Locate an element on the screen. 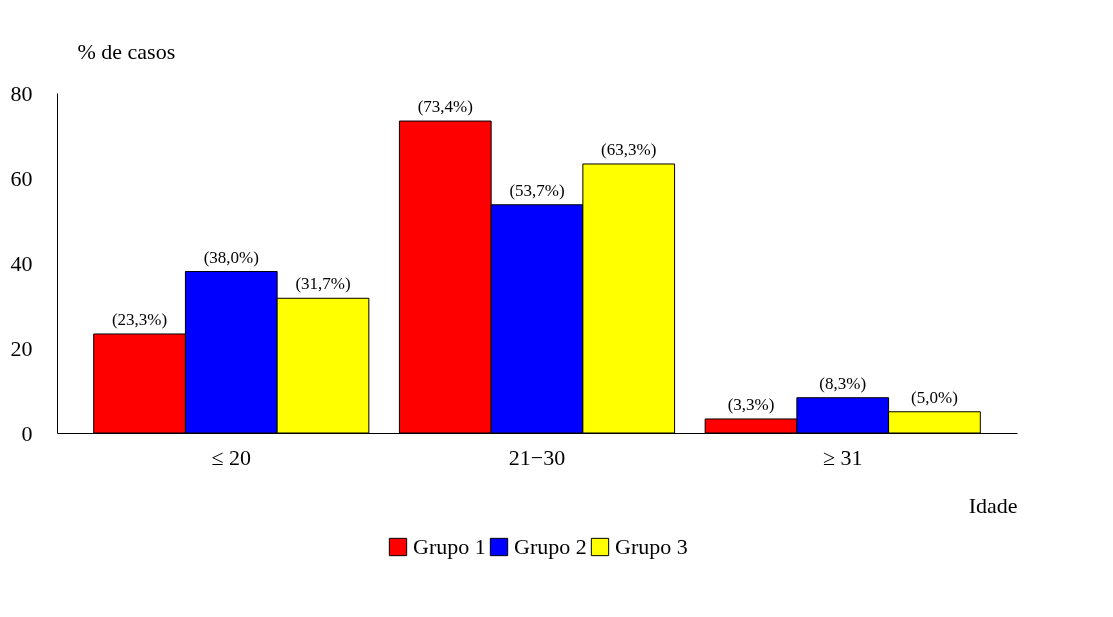 The width and height of the screenshot is (1113, 617). data-label: (38,0%) is located at coordinates (231, 257).